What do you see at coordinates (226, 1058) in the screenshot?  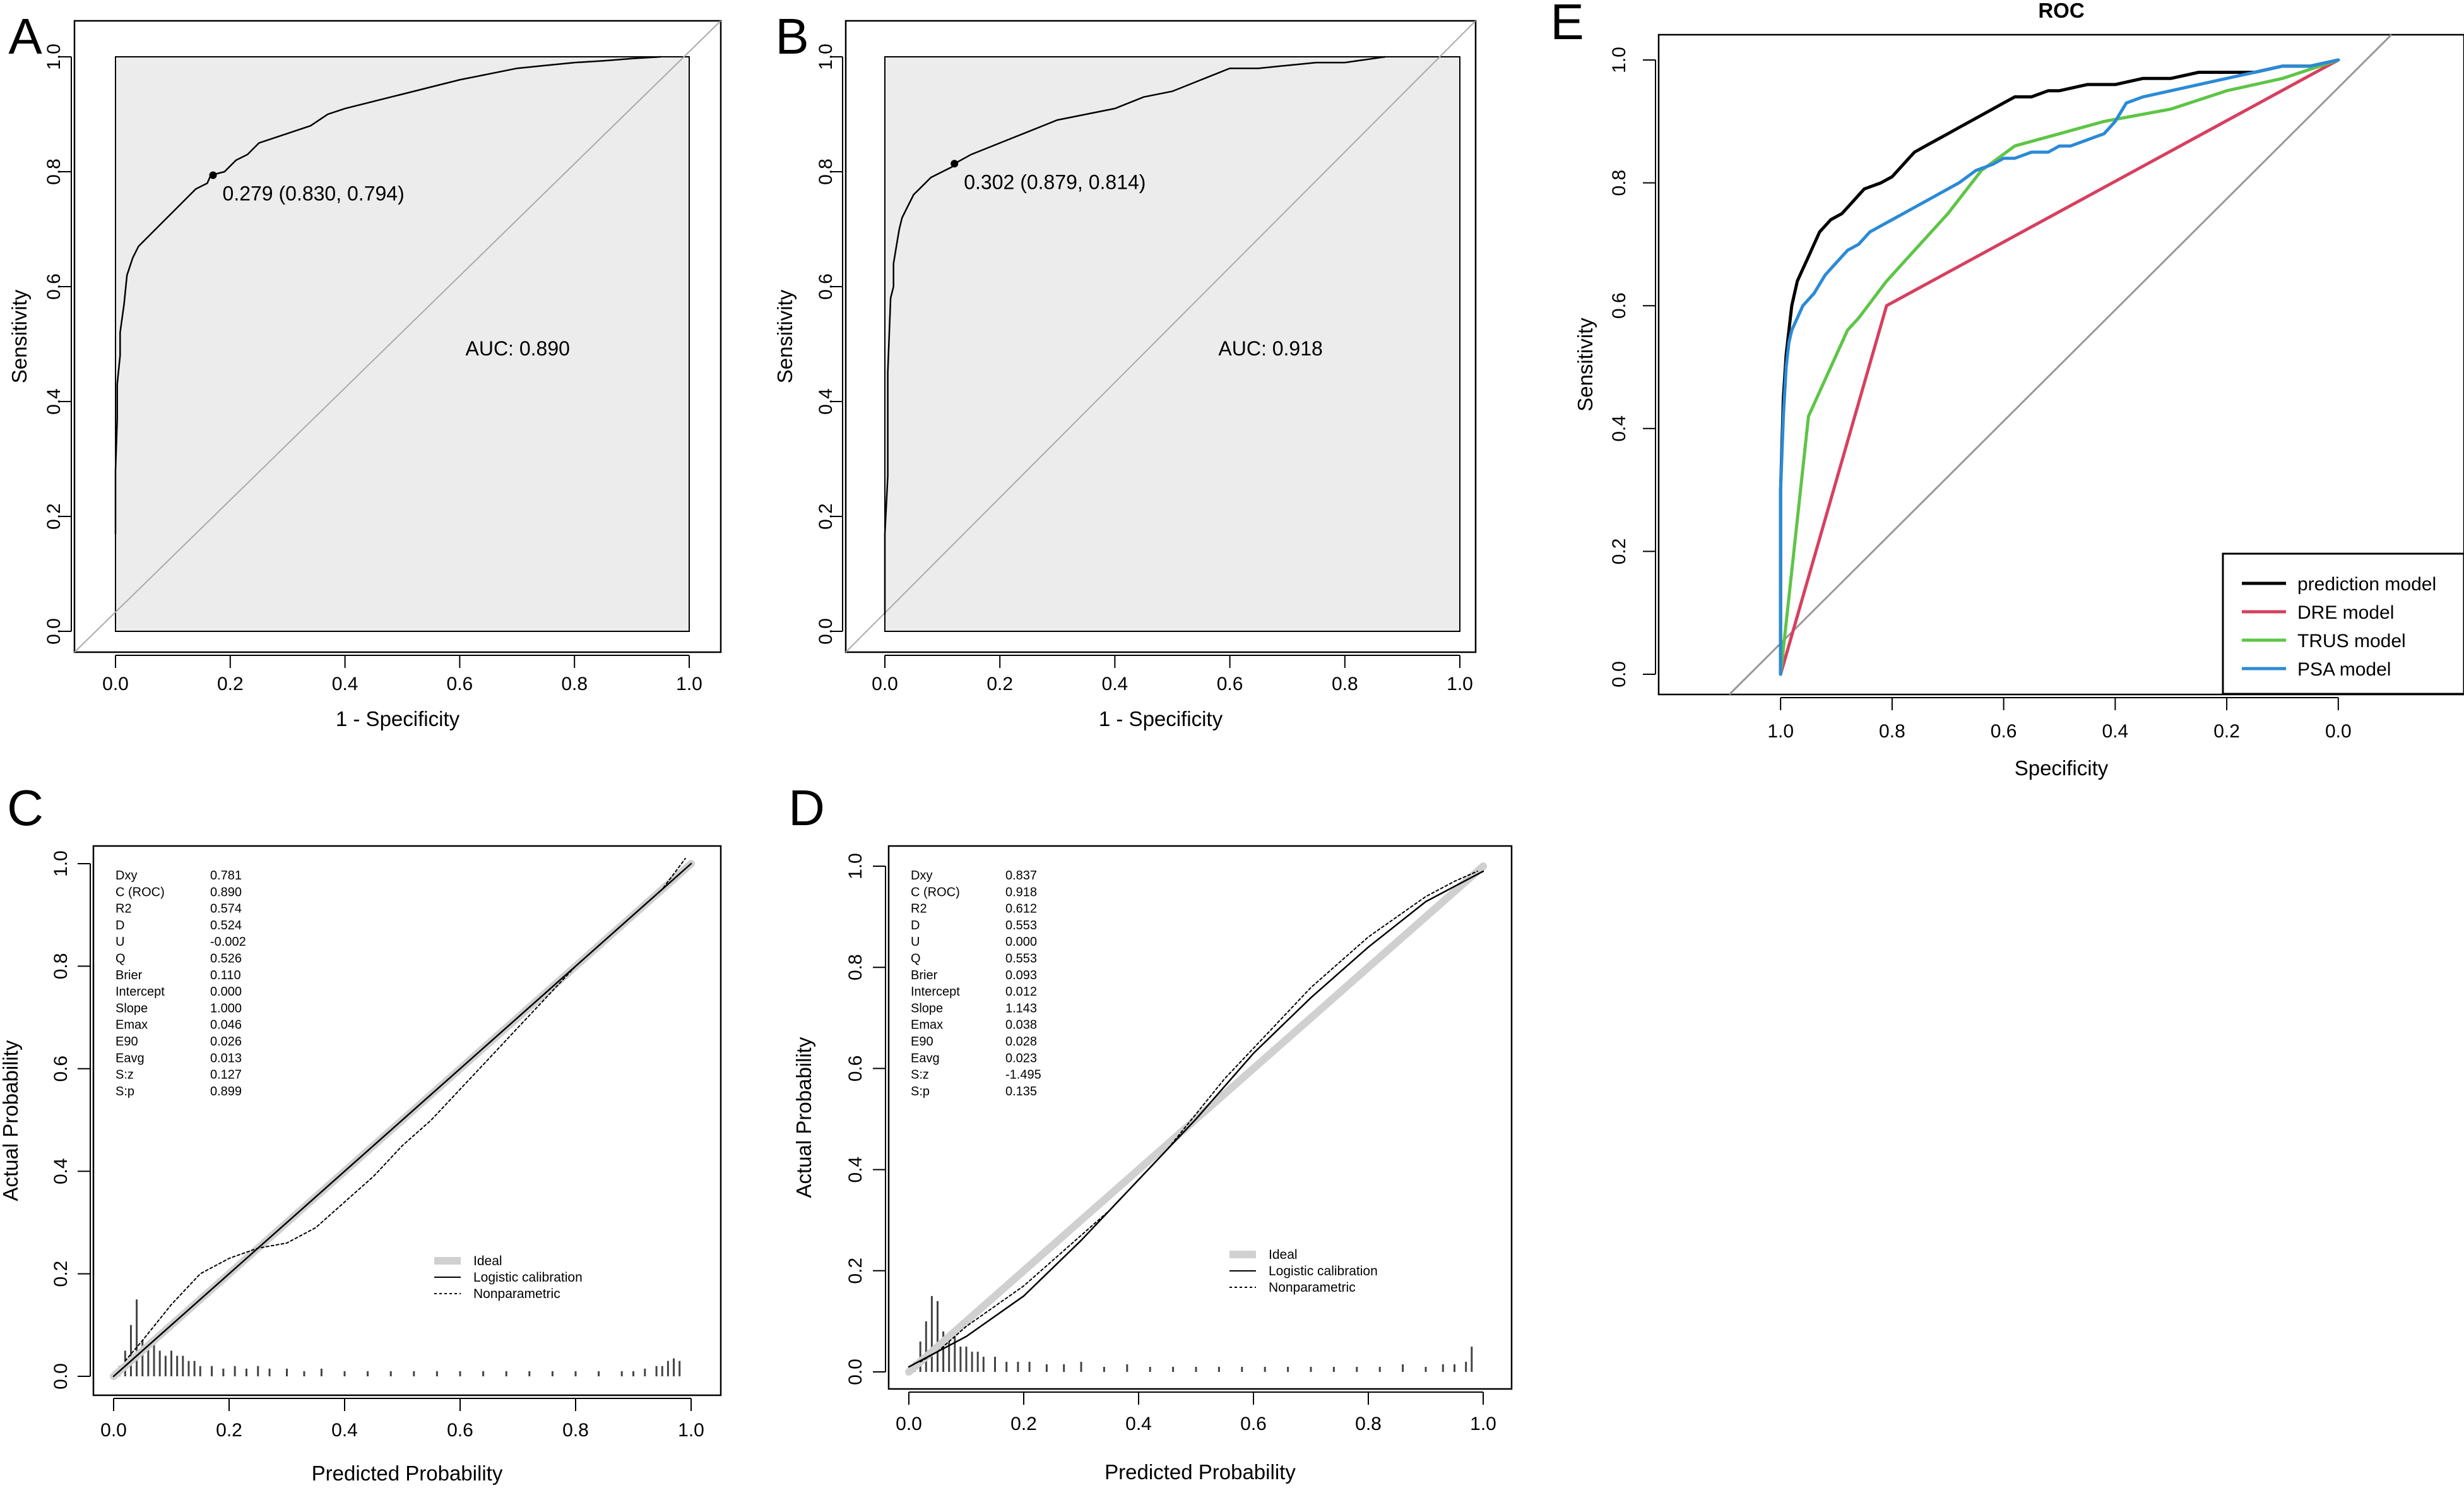 I see `stat-value: 0.013` at bounding box center [226, 1058].